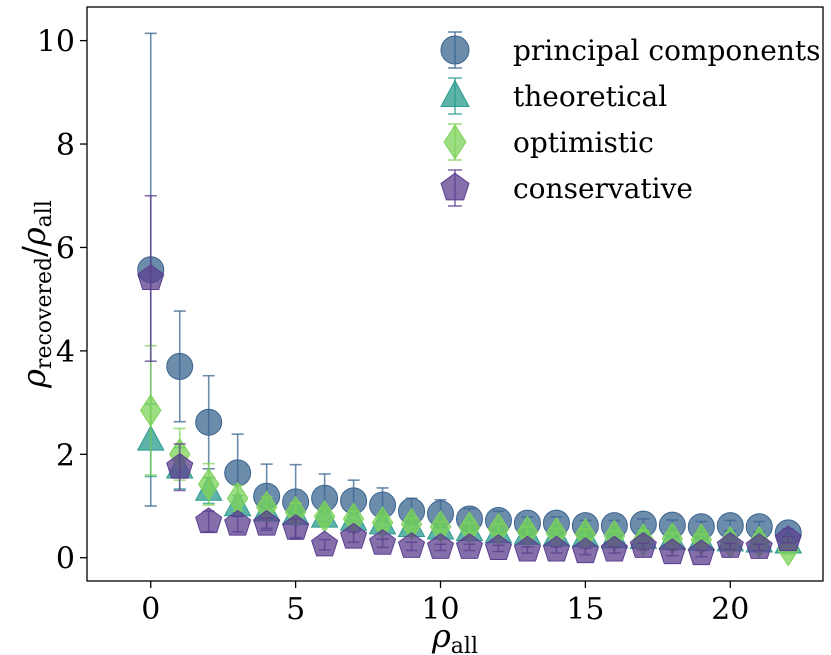  I want to click on x-axis-ticks: 0 5 10 15 20, so click(445, 604).